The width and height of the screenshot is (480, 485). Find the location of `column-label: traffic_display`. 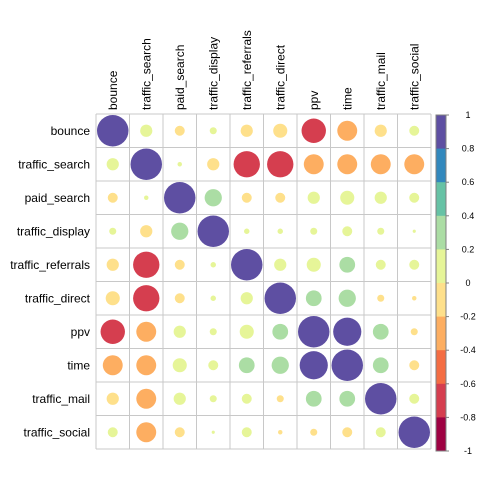

column-label: traffic_display is located at coordinates (213, 73).